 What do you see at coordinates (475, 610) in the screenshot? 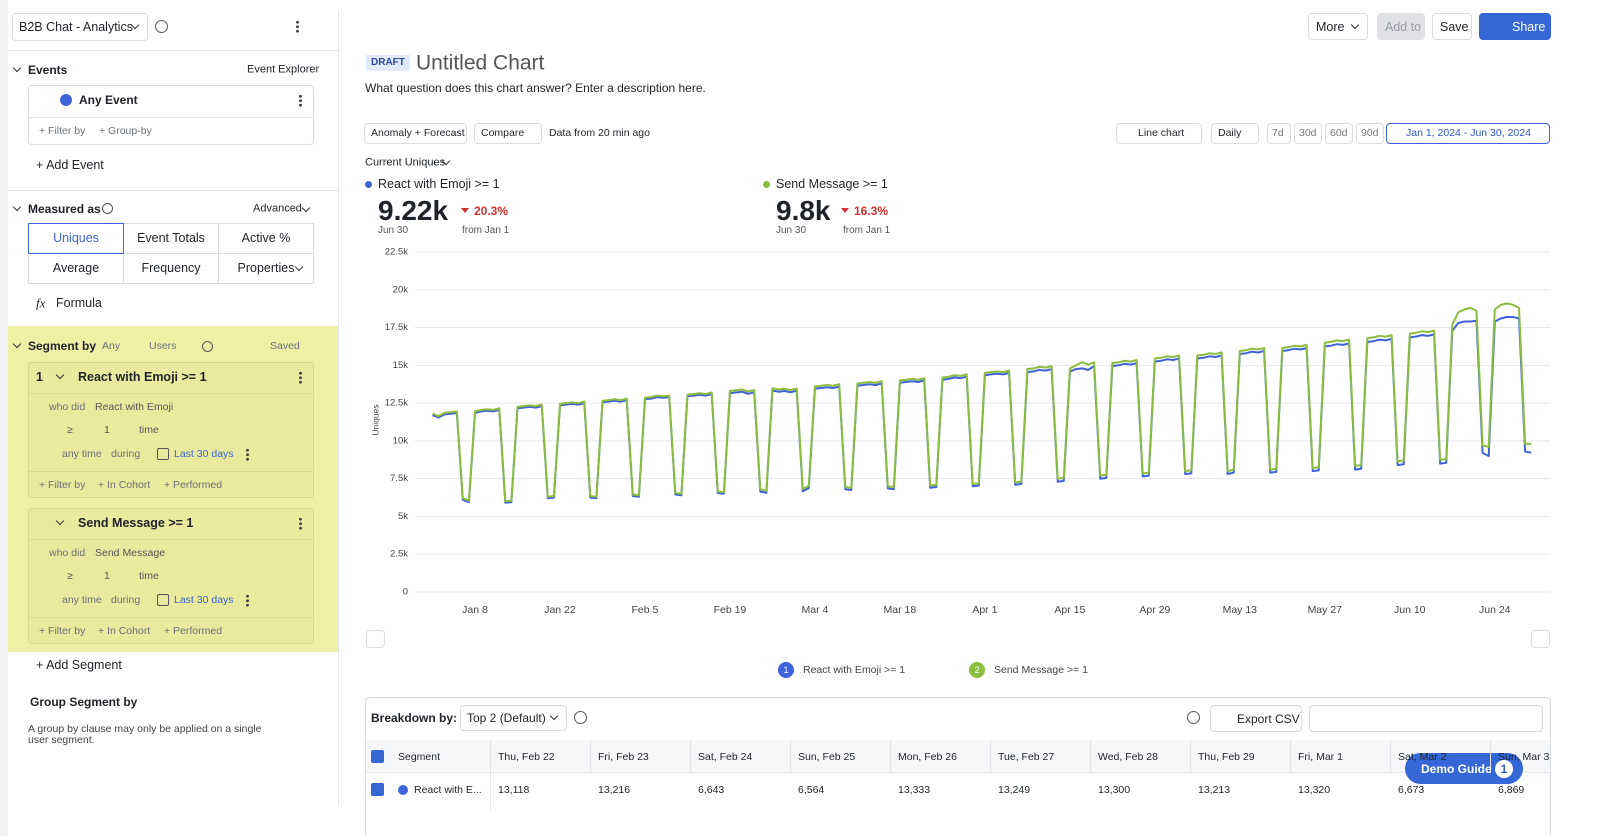
I see `x-tick-label: Jan 8` at bounding box center [475, 610].